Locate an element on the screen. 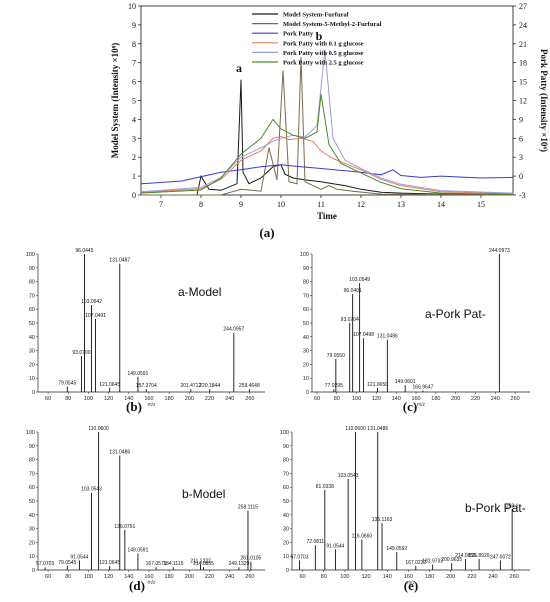 The height and width of the screenshot is (602, 550). spectrum-e-x-tick-label: 200 is located at coordinates (450, 577).